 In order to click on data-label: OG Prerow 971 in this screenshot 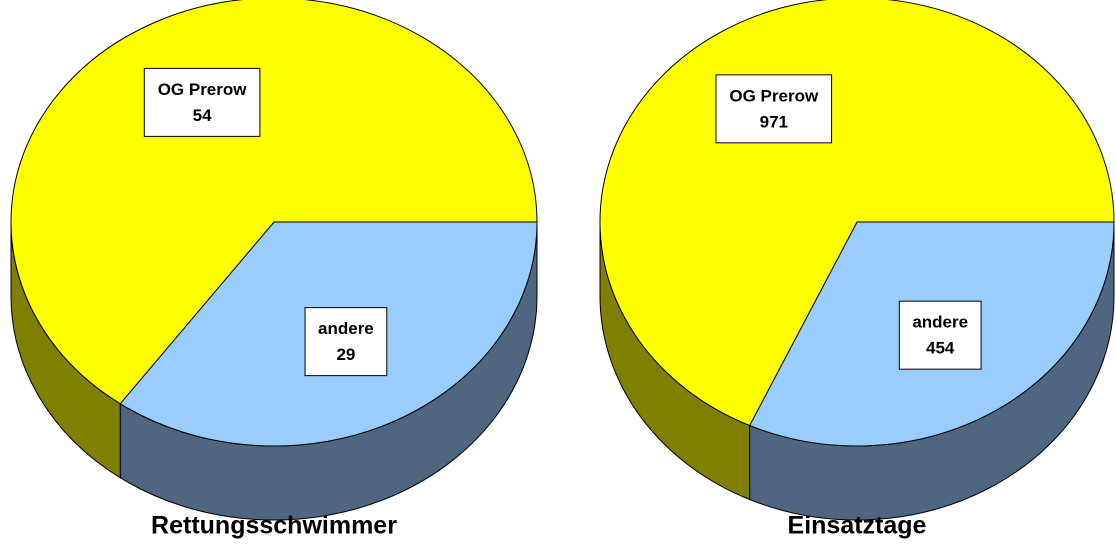, I will do `click(774, 109)`.